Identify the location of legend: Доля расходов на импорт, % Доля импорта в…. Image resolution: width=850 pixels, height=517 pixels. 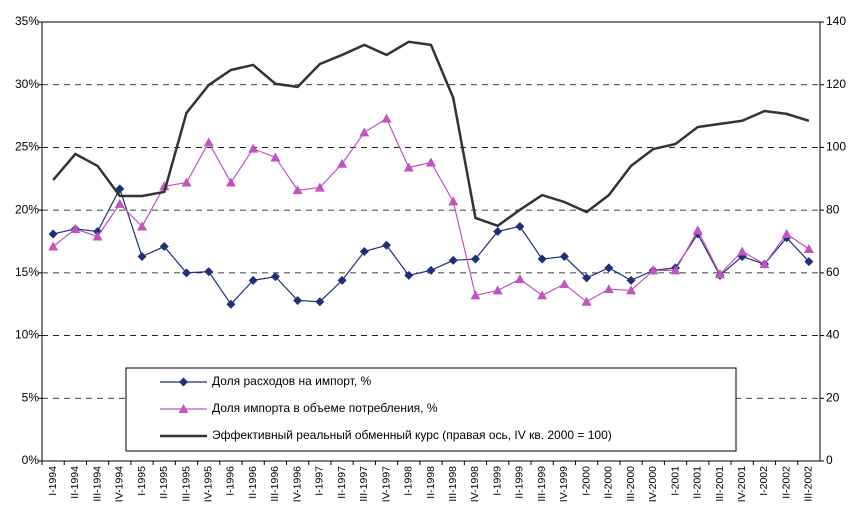
(431, 409).